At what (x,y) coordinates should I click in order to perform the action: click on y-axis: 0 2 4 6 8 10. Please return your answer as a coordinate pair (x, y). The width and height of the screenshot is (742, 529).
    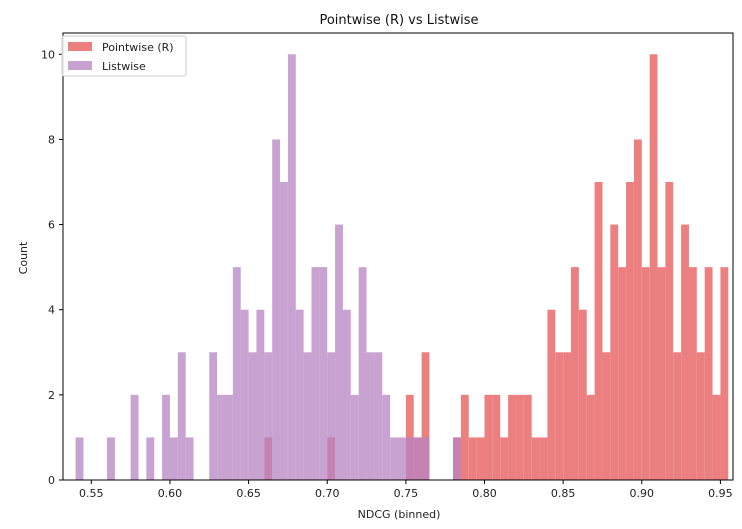
    Looking at the image, I should click on (52, 267).